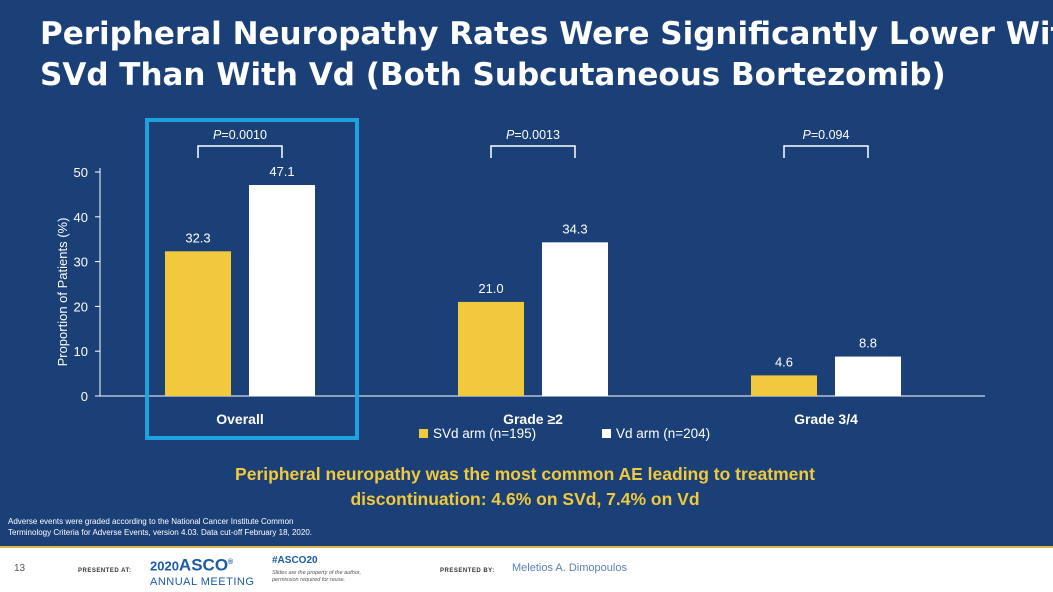 The image size is (1053, 592). Describe the element at coordinates (490, 288) in the screenshot. I see `bar-value-label: 21.0` at that location.